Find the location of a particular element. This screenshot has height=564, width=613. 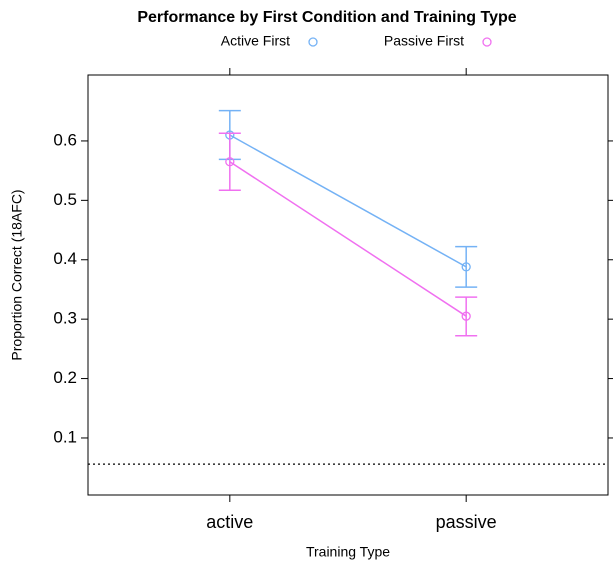

x-axis-label: Training Type is located at coordinates (348, 552).